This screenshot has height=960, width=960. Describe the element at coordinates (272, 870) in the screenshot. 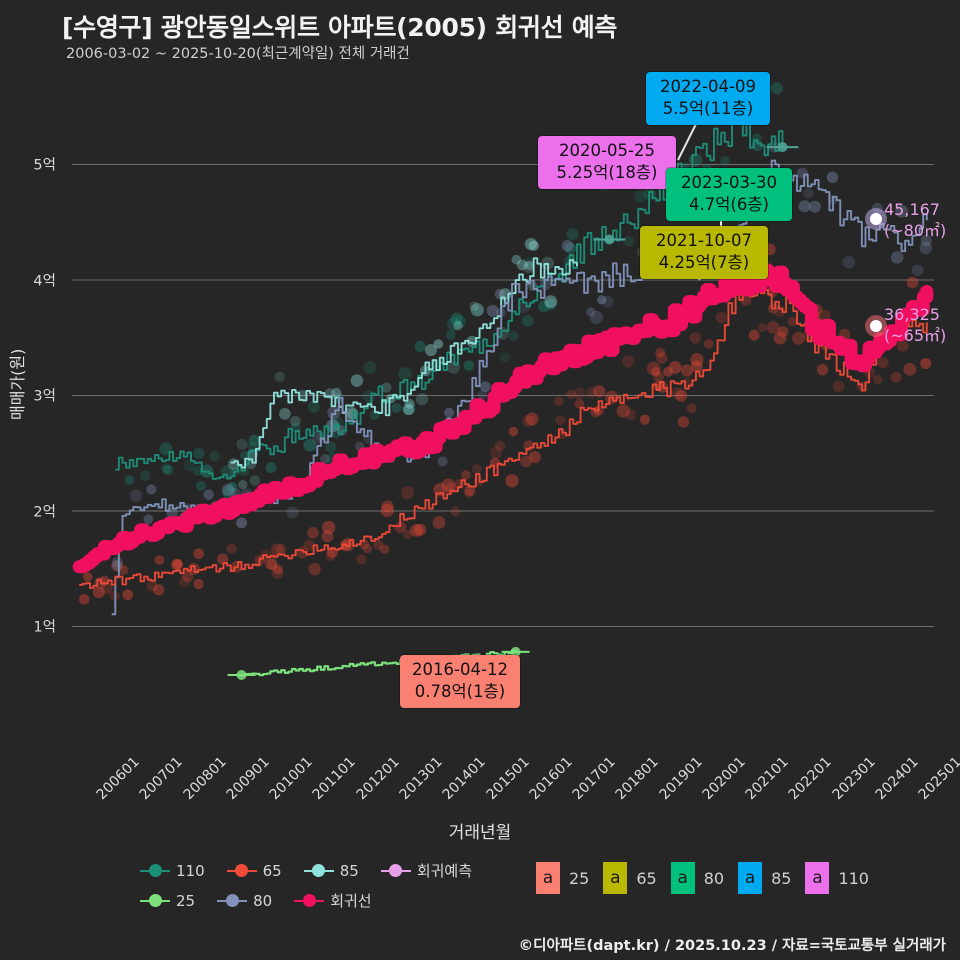

I see `legend-label: 65` at that location.